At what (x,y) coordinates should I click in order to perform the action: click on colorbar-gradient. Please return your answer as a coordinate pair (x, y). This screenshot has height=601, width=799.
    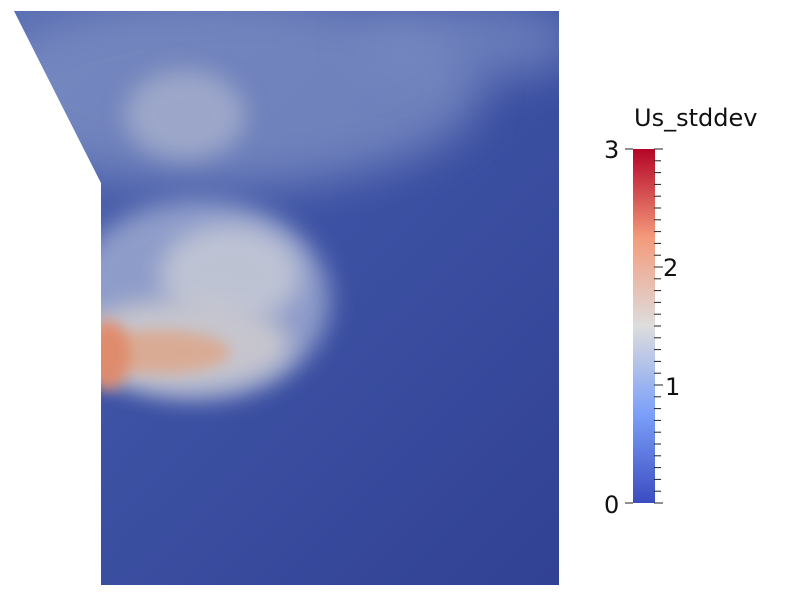
    Looking at the image, I should click on (644, 326).